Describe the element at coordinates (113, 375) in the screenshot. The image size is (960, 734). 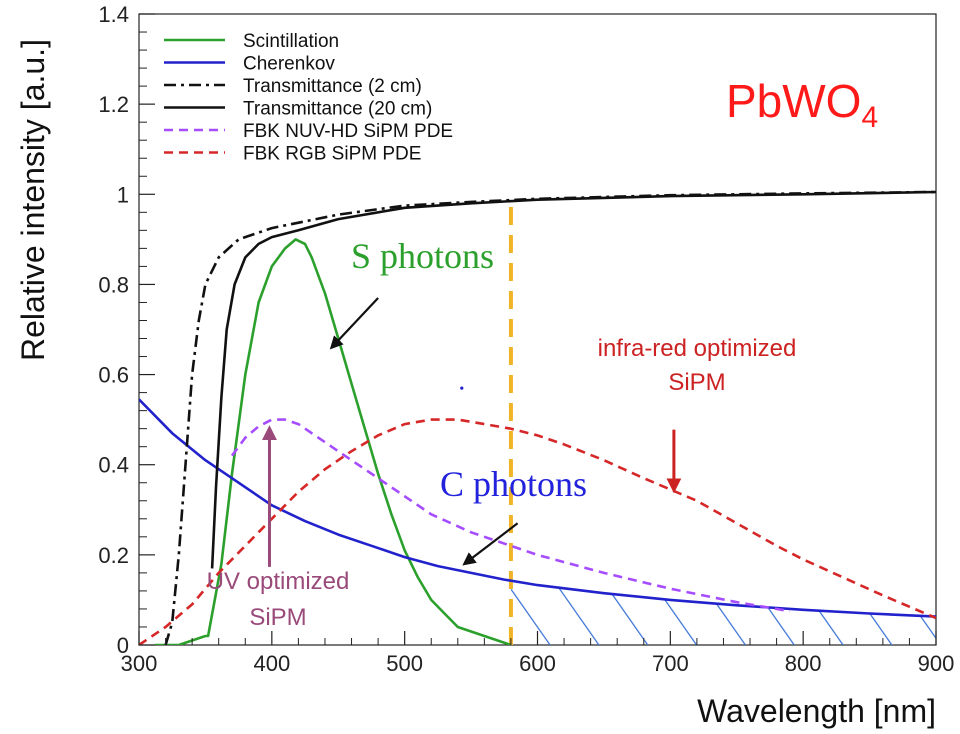
I see `y-tick-label: 0.6` at that location.